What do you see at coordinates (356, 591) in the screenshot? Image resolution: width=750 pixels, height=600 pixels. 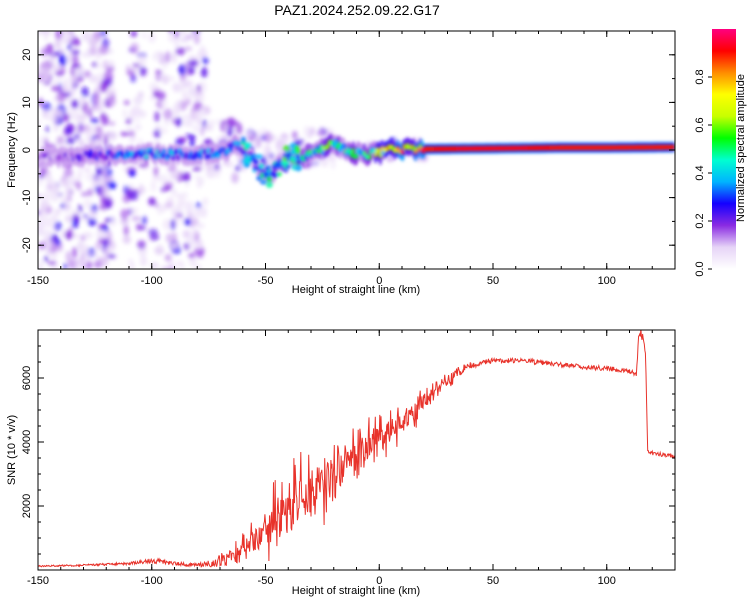 I see `snr-x-axis-label: Height of straight line (km)` at bounding box center [356, 591].